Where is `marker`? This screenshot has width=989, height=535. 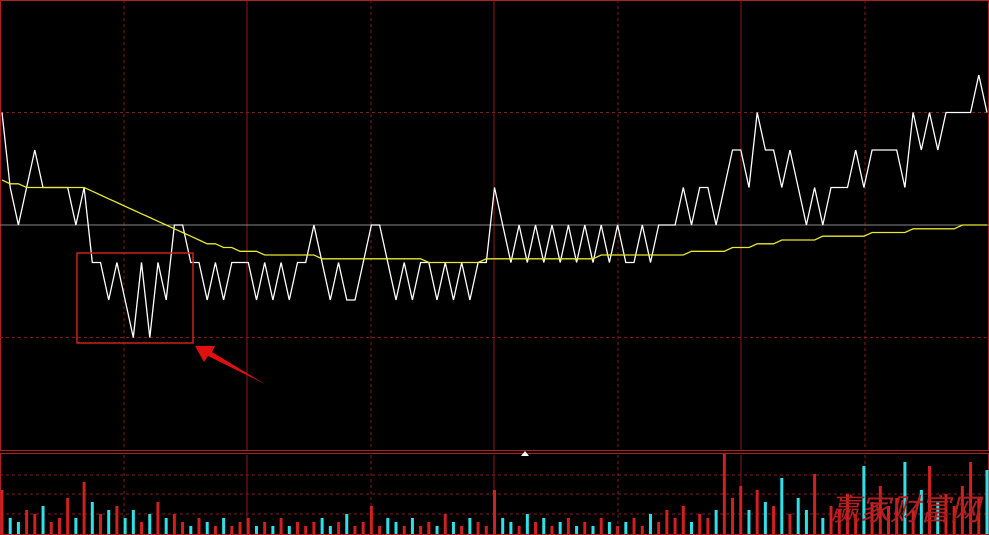 marker is located at coordinates (525, 453).